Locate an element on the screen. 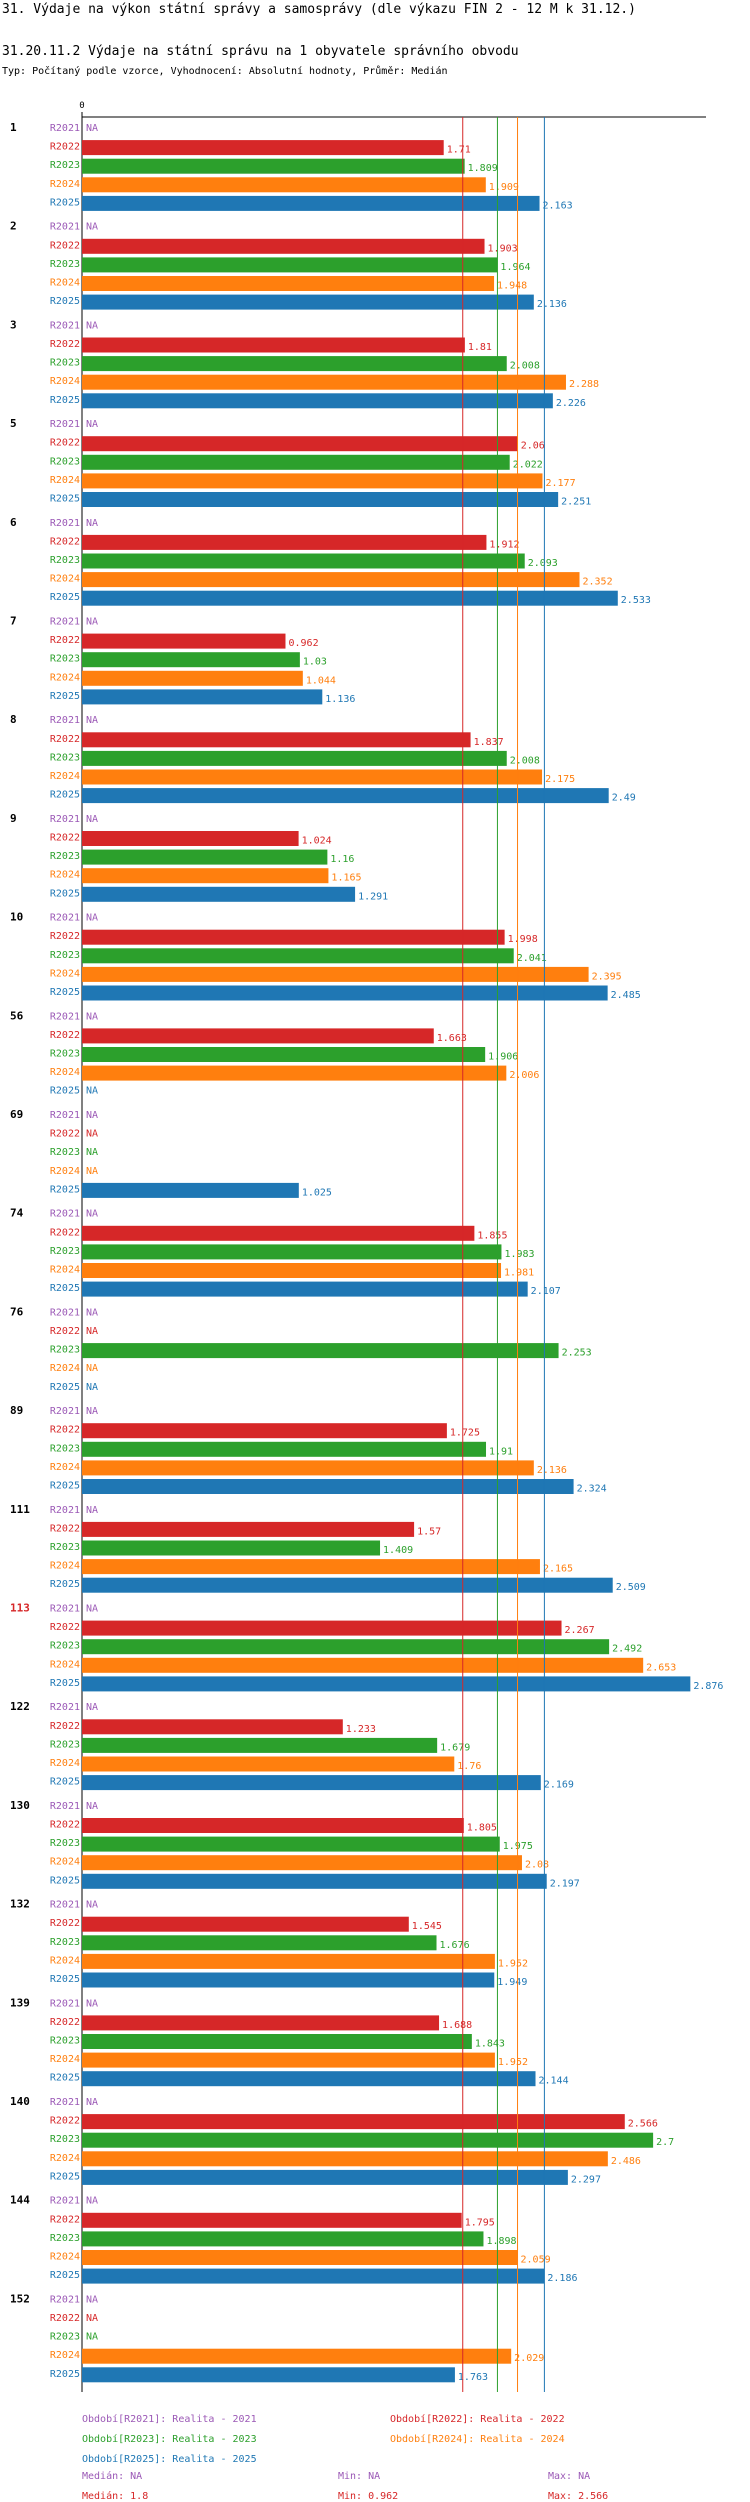  group-label: 111 is located at coordinates (20, 1509).